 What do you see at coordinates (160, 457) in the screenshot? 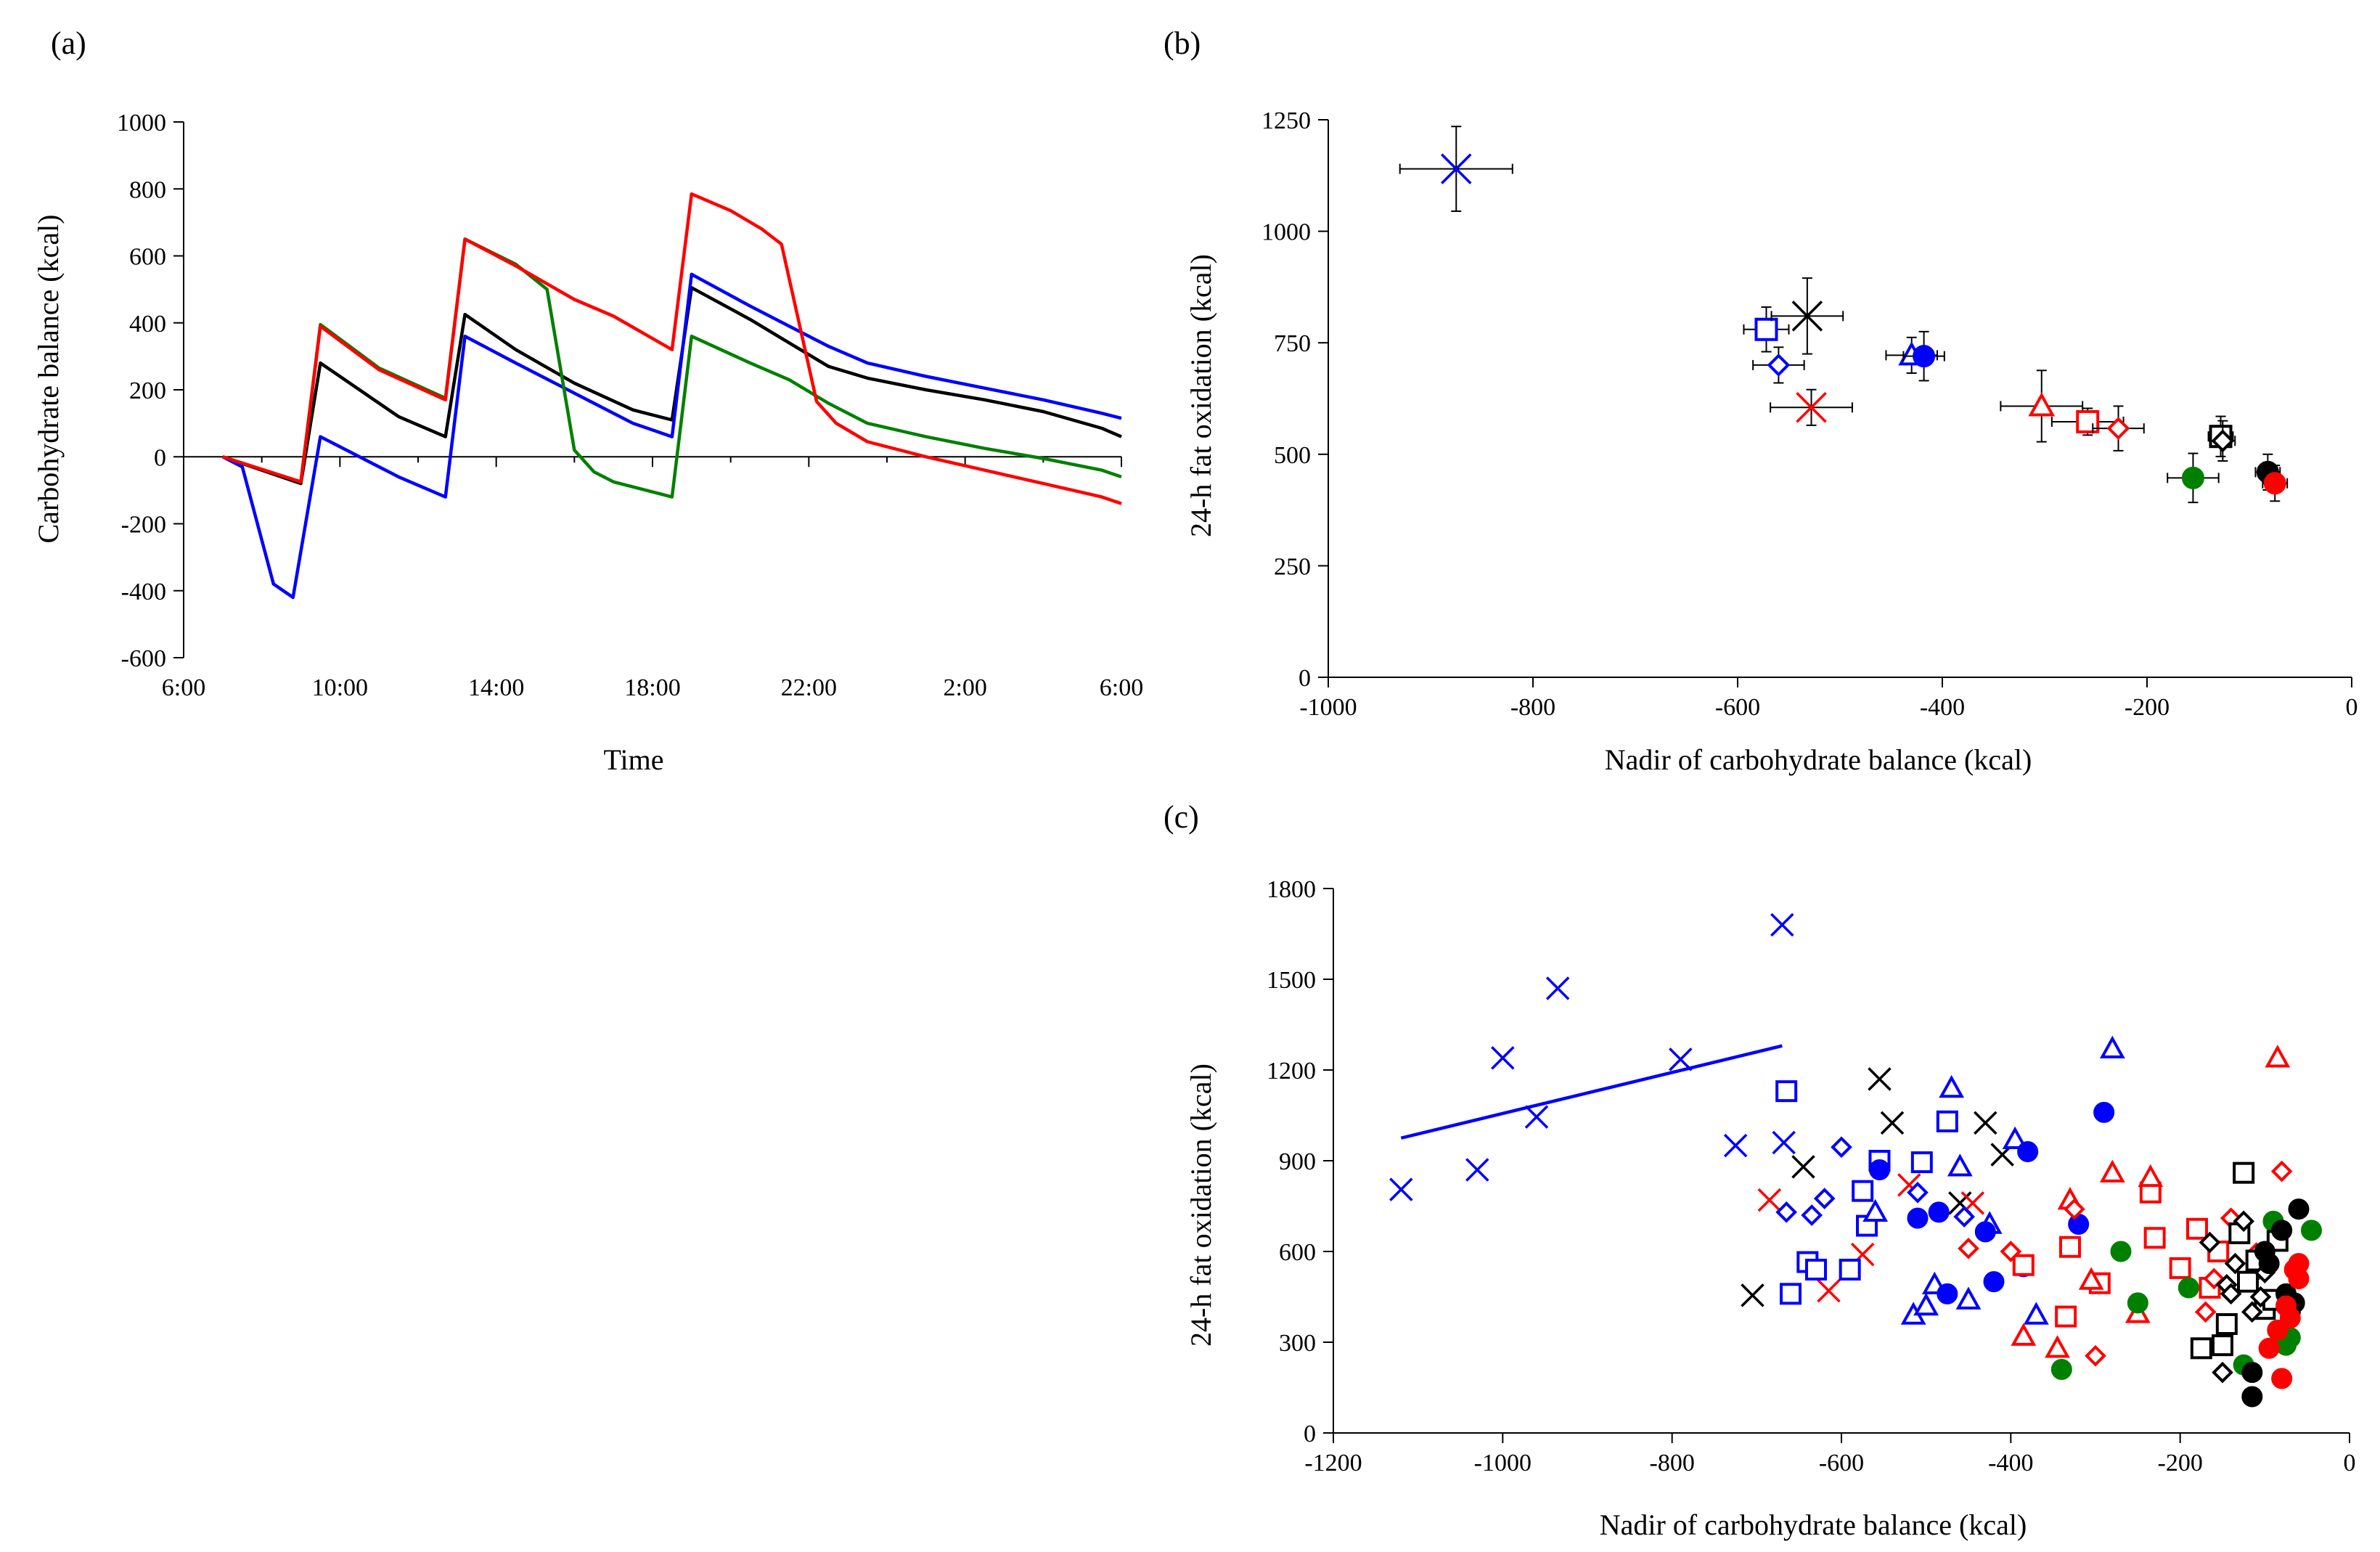
I see `chart-a-ytick-label: 0` at bounding box center [160, 457].